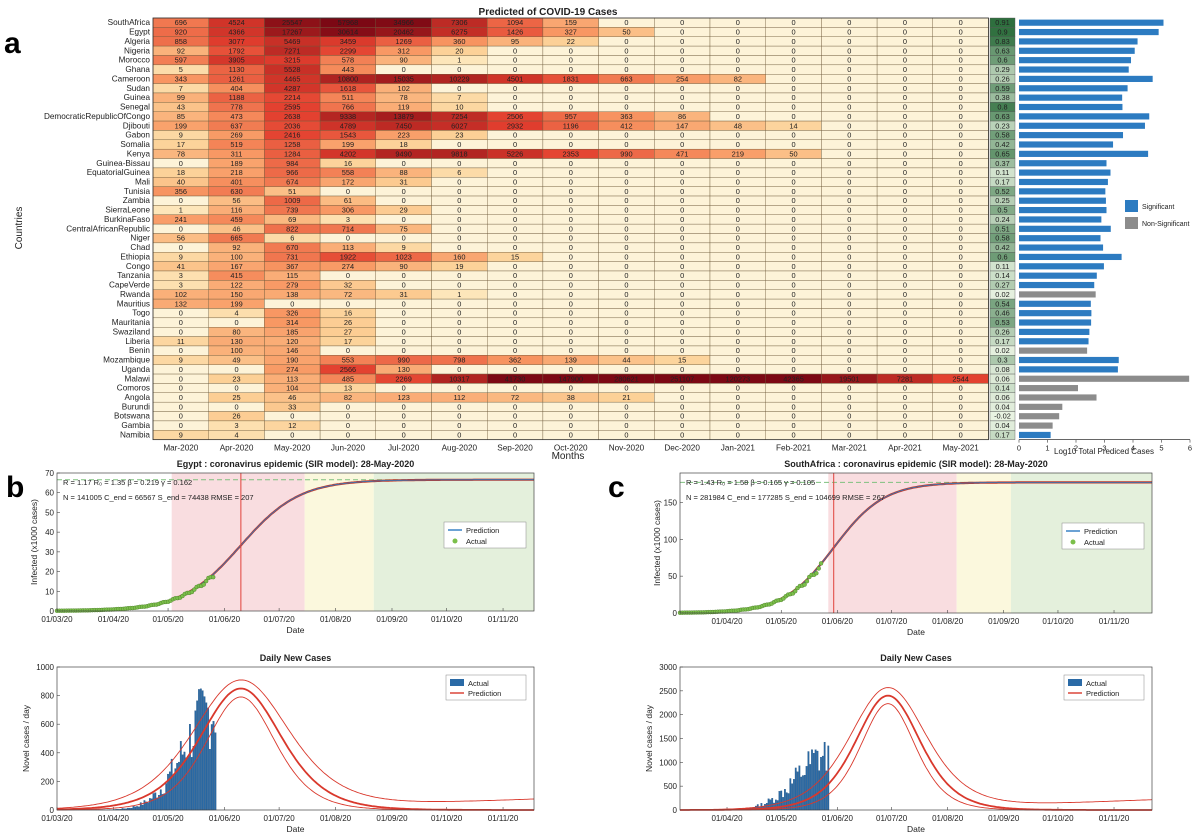 This screenshot has width=1196, height=832. Describe the element at coordinates (108, 228) in the screenshot. I see `country-label: CentralAfricanRepublic` at that location.